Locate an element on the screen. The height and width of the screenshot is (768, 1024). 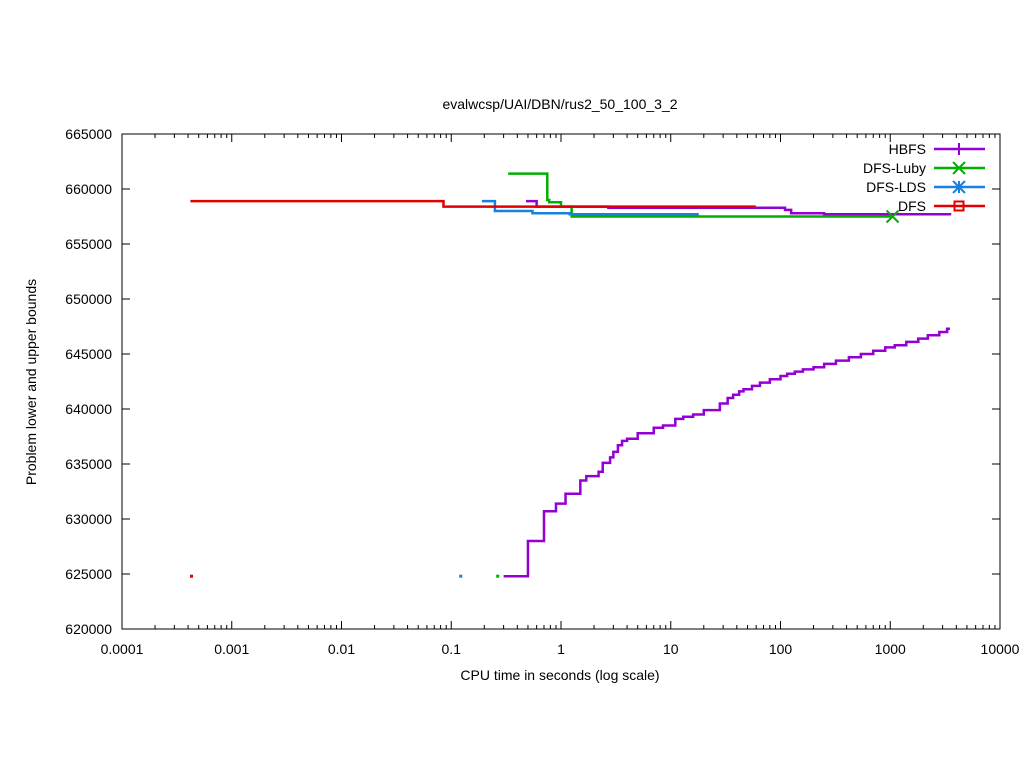
x-tick-label: 0.0001 is located at coordinates (122, 649).